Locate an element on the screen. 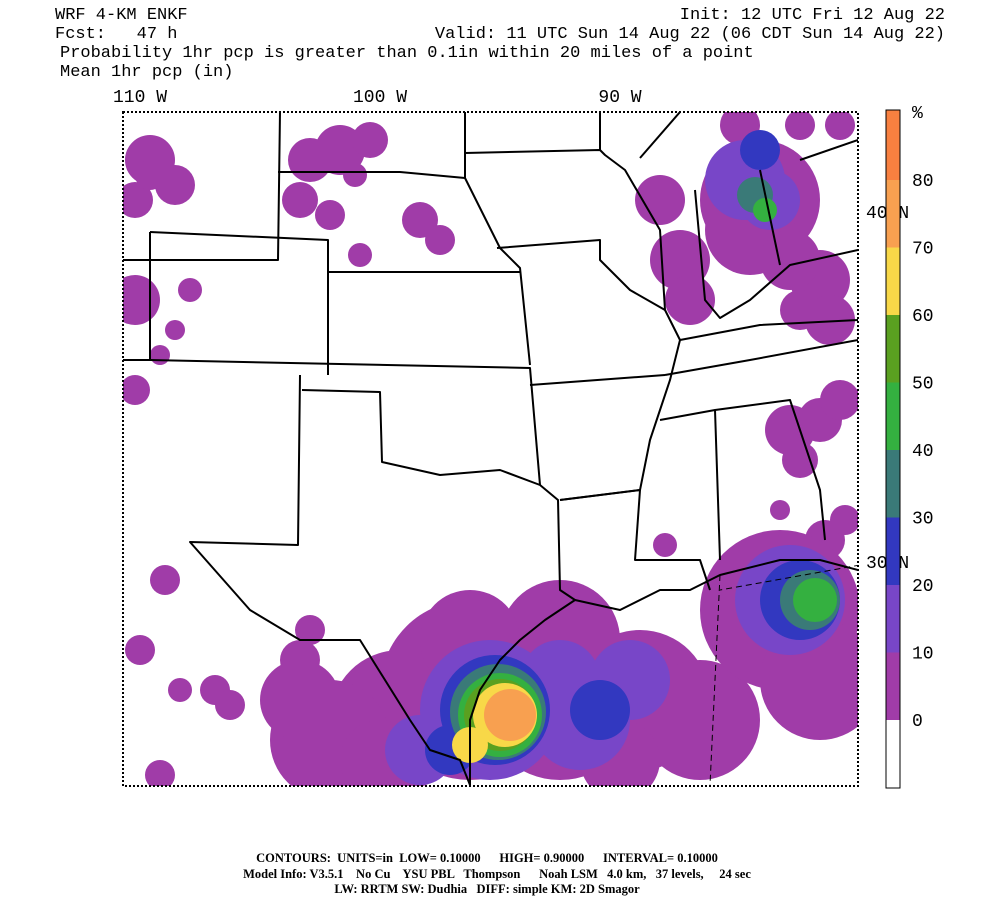  colorbar-label: 20 is located at coordinates (923, 587).